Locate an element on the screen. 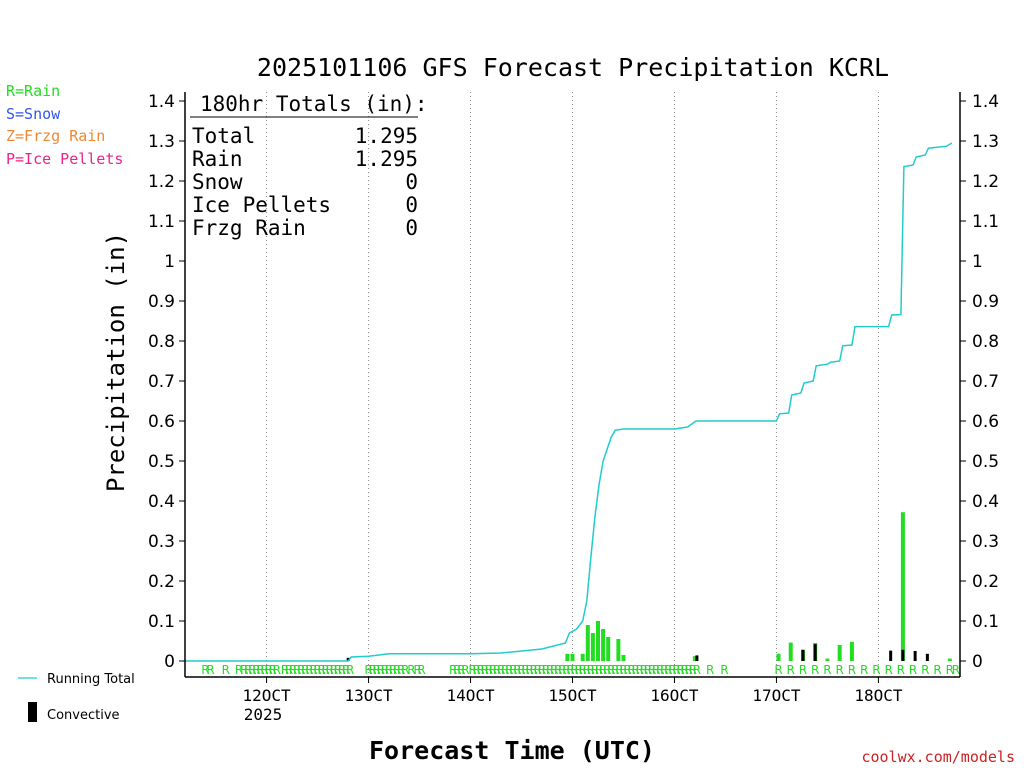  y-tick-label-right: 0.8 is located at coordinates (985, 342).